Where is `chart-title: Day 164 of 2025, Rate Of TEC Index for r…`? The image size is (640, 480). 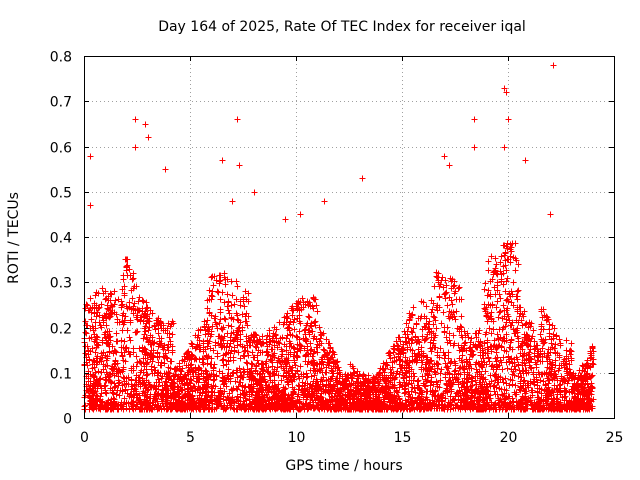
chart-title: Day 164 of 2025, Rate Of TEC Index for r… is located at coordinates (342, 27).